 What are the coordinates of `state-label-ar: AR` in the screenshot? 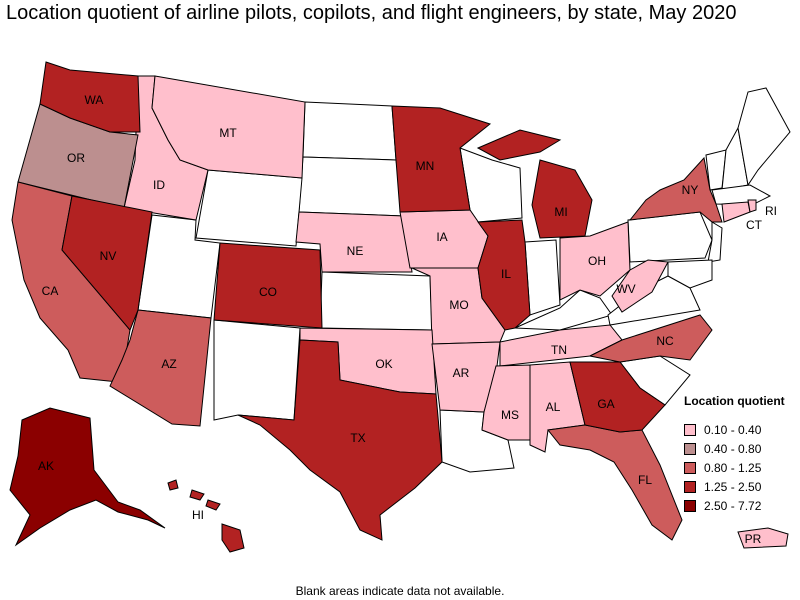 It's located at (461, 373).